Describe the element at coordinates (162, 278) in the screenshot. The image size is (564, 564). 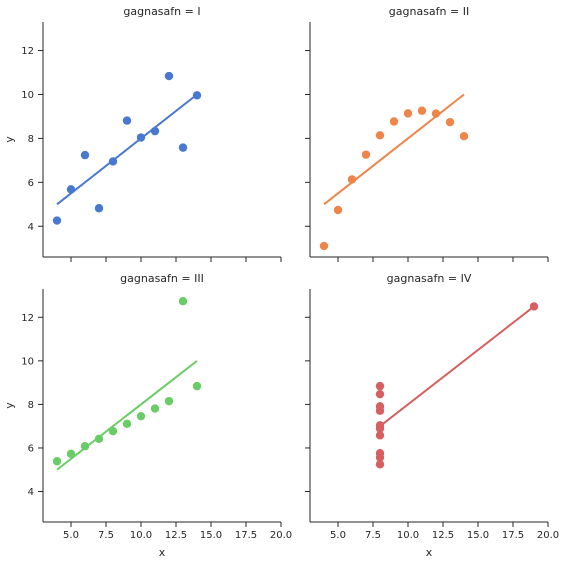
I see `panel-title: gagnasafn = III` at that location.